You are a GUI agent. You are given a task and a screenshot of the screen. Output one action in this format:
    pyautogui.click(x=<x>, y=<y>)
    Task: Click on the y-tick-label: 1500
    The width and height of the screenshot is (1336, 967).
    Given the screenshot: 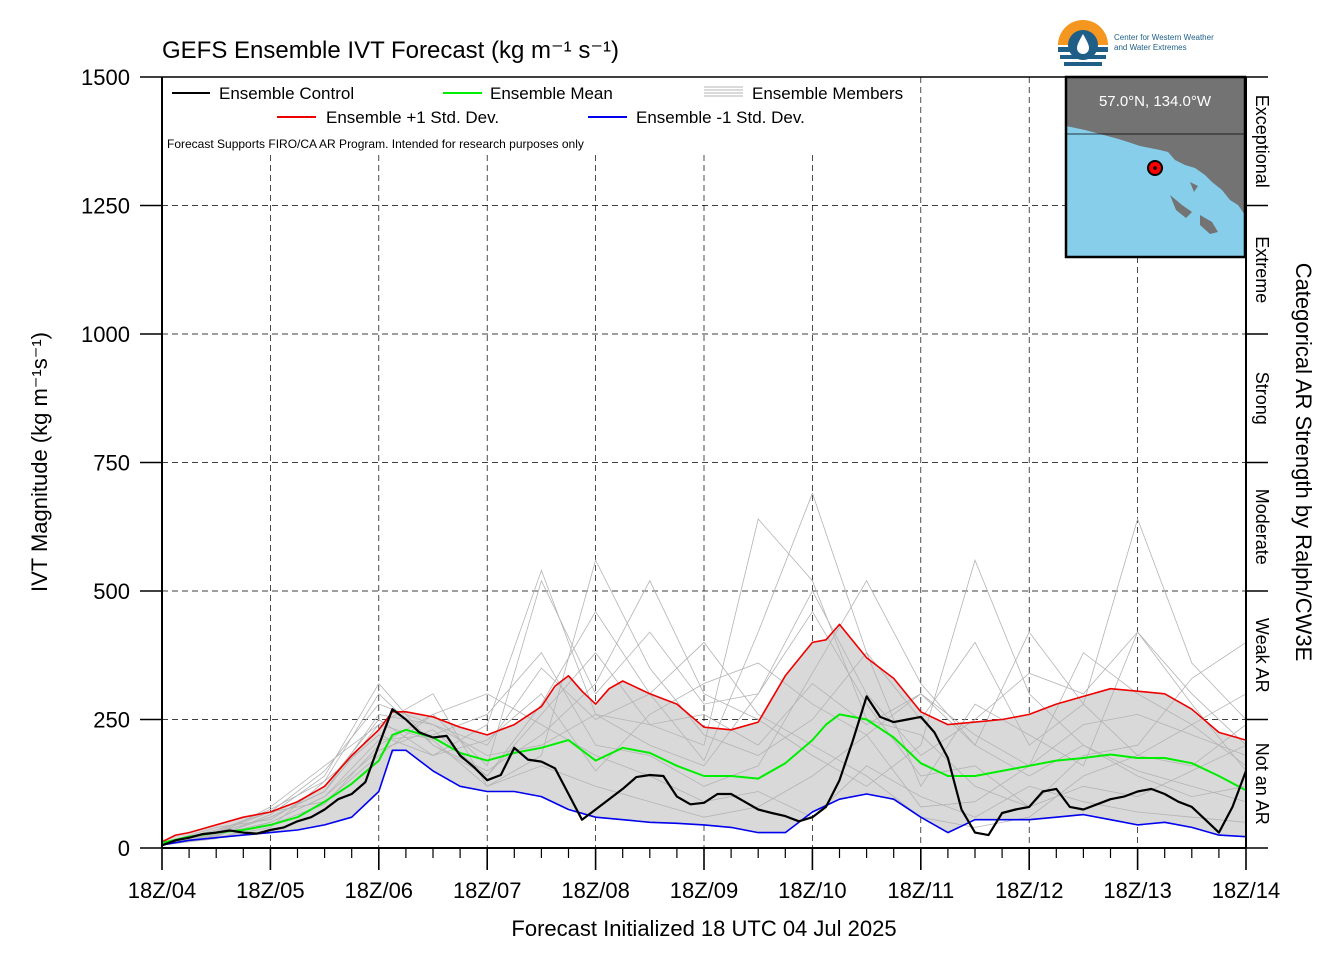 What is the action you would take?
    pyautogui.click(x=105, y=77)
    